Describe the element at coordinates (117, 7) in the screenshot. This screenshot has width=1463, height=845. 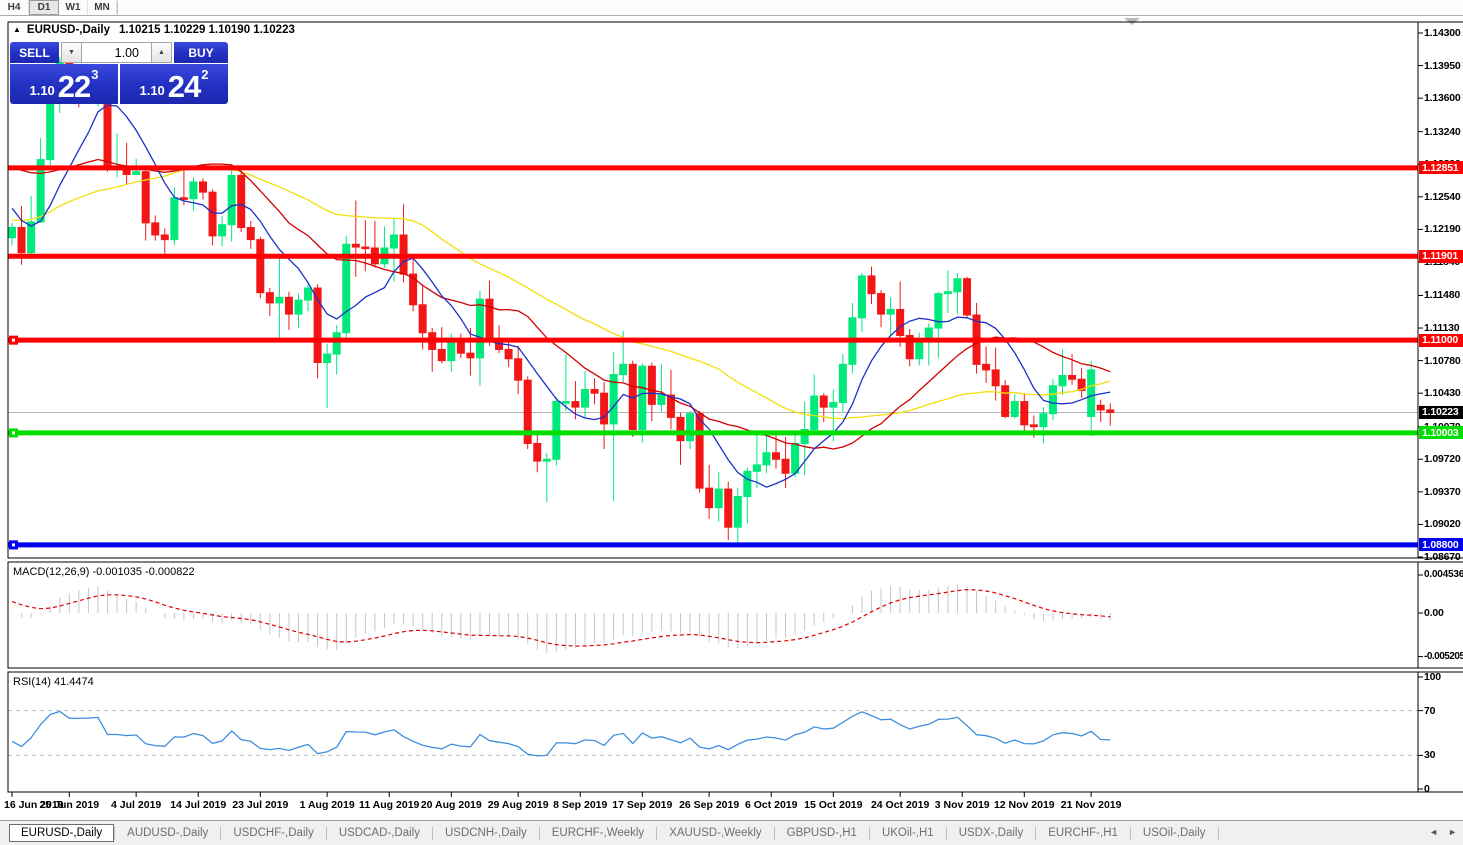
I see `toolbar-separator` at that location.